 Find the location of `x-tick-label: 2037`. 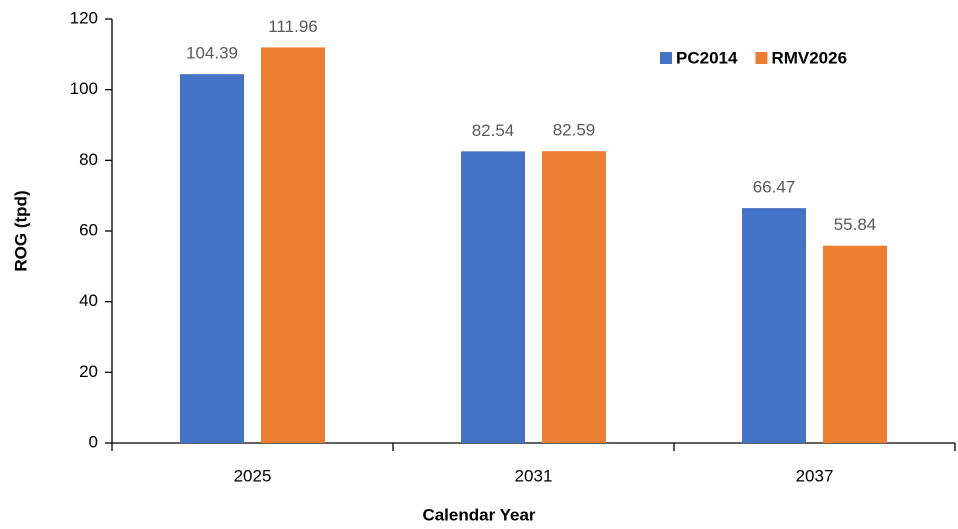

x-tick-label: 2037 is located at coordinates (815, 475).